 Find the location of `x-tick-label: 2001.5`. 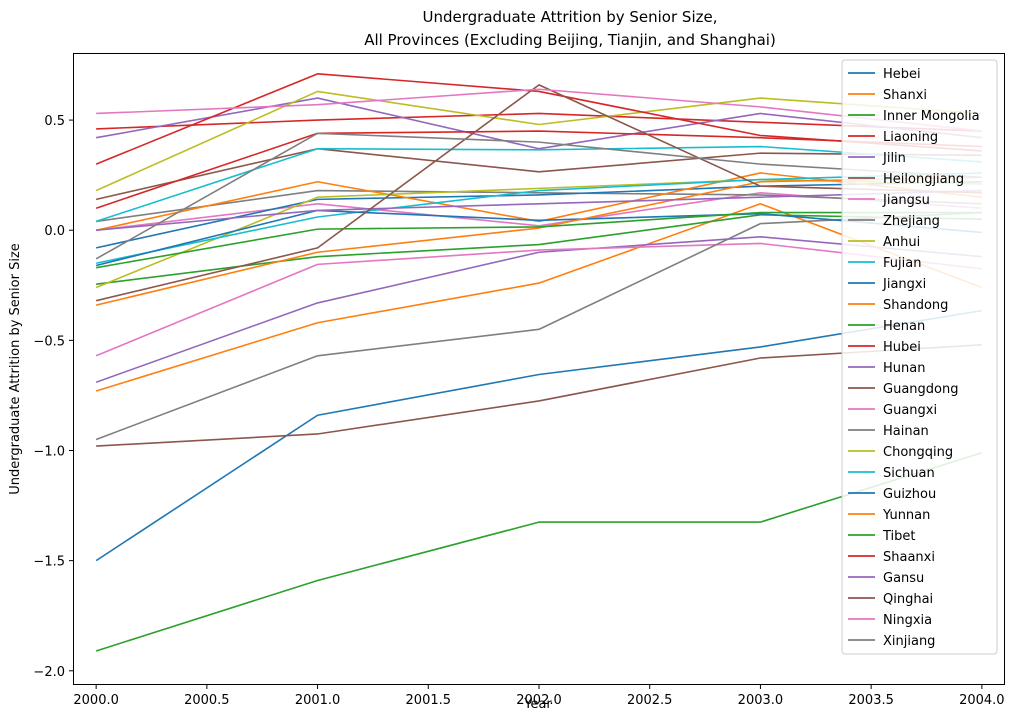

x-tick-label: 2001.5 is located at coordinates (429, 700).